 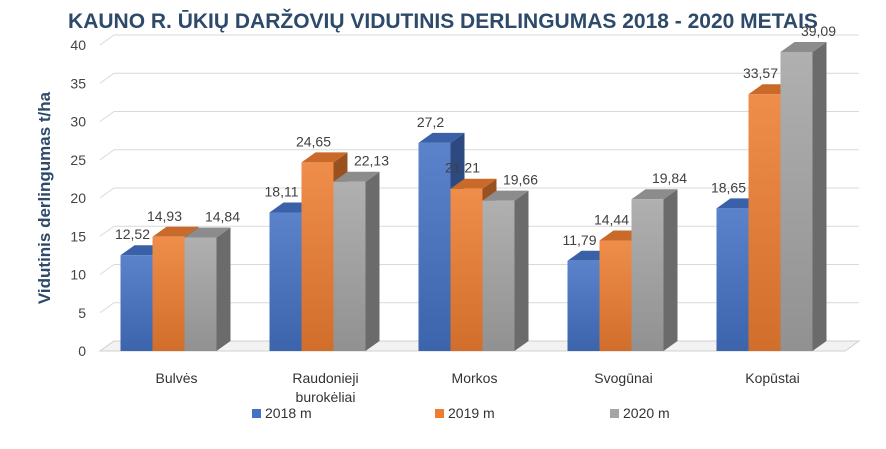 I want to click on y-tick-label: 35, so click(x=78, y=83).